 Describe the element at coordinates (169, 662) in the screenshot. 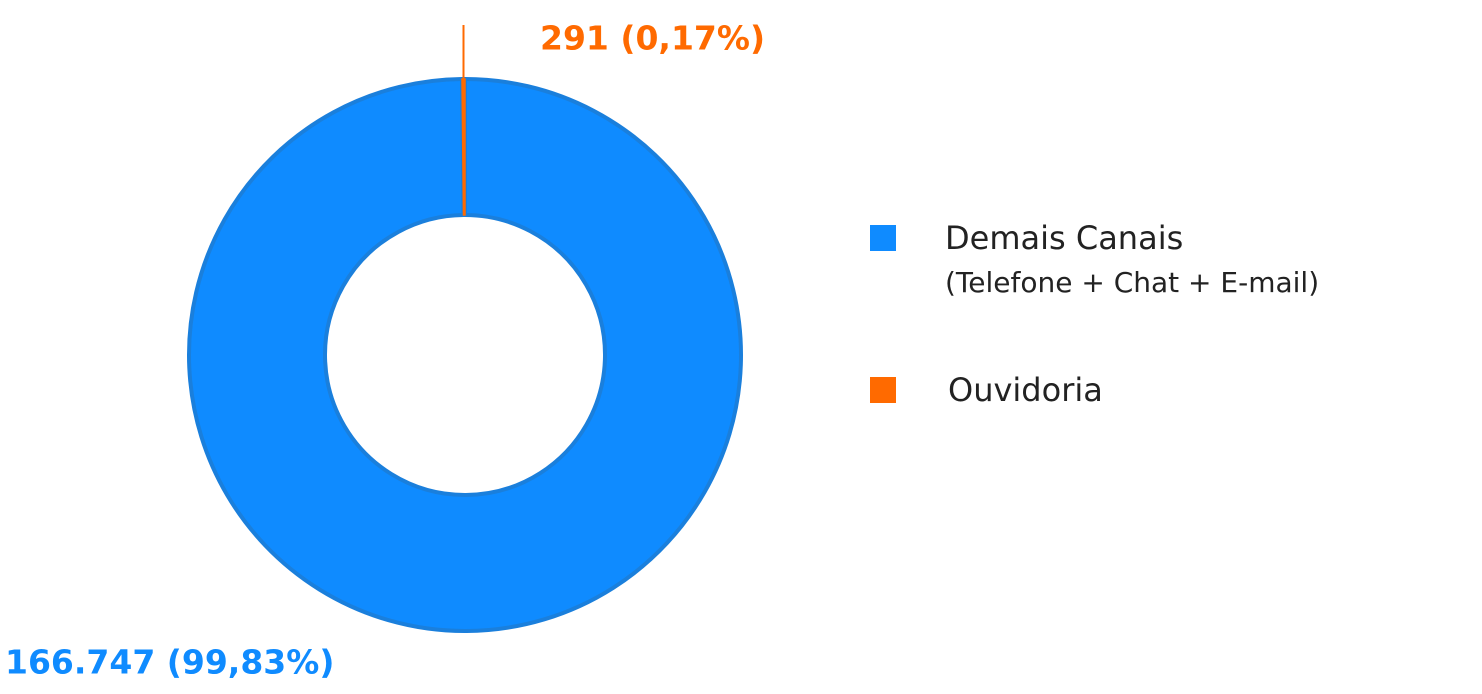

I see `value-label: 166.747 (99,83%)` at that location.